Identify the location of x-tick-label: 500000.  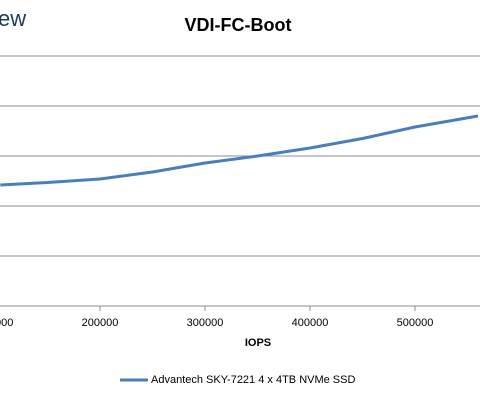
(415, 323).